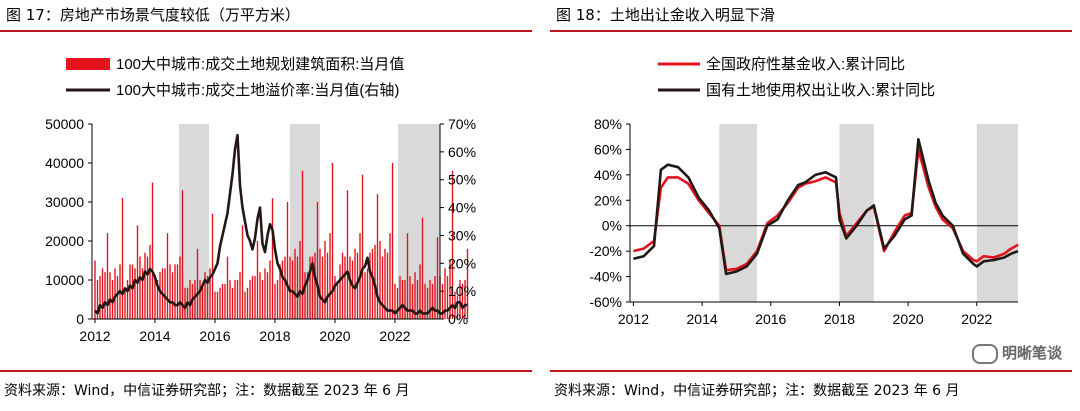 This screenshot has height=411, width=1080. I want to click on y-tick-label-4: 20%, so click(608, 200).